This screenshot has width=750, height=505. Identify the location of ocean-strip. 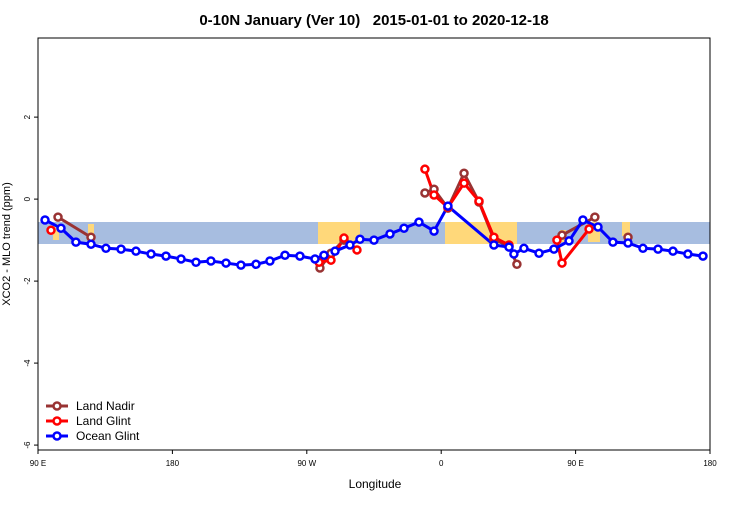
(374, 233).